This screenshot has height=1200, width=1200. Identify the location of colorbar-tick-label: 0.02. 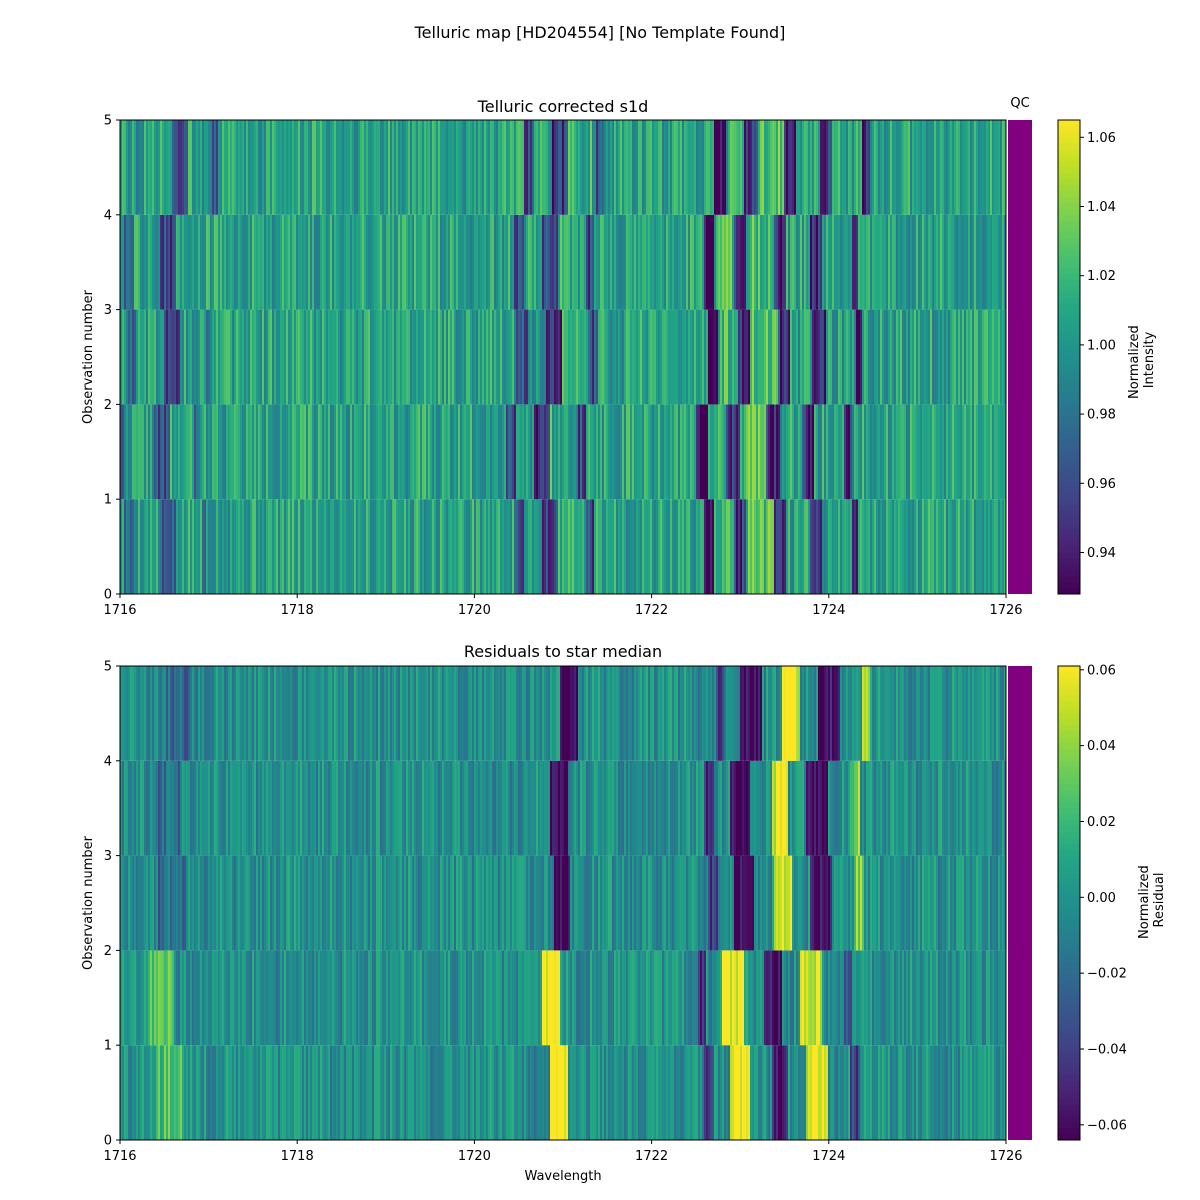
(1101, 822).